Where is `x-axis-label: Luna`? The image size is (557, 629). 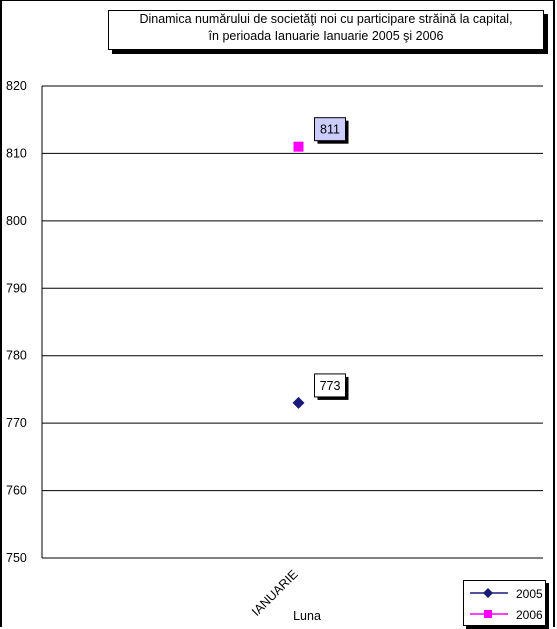 x-axis-label: Luna is located at coordinates (307, 616).